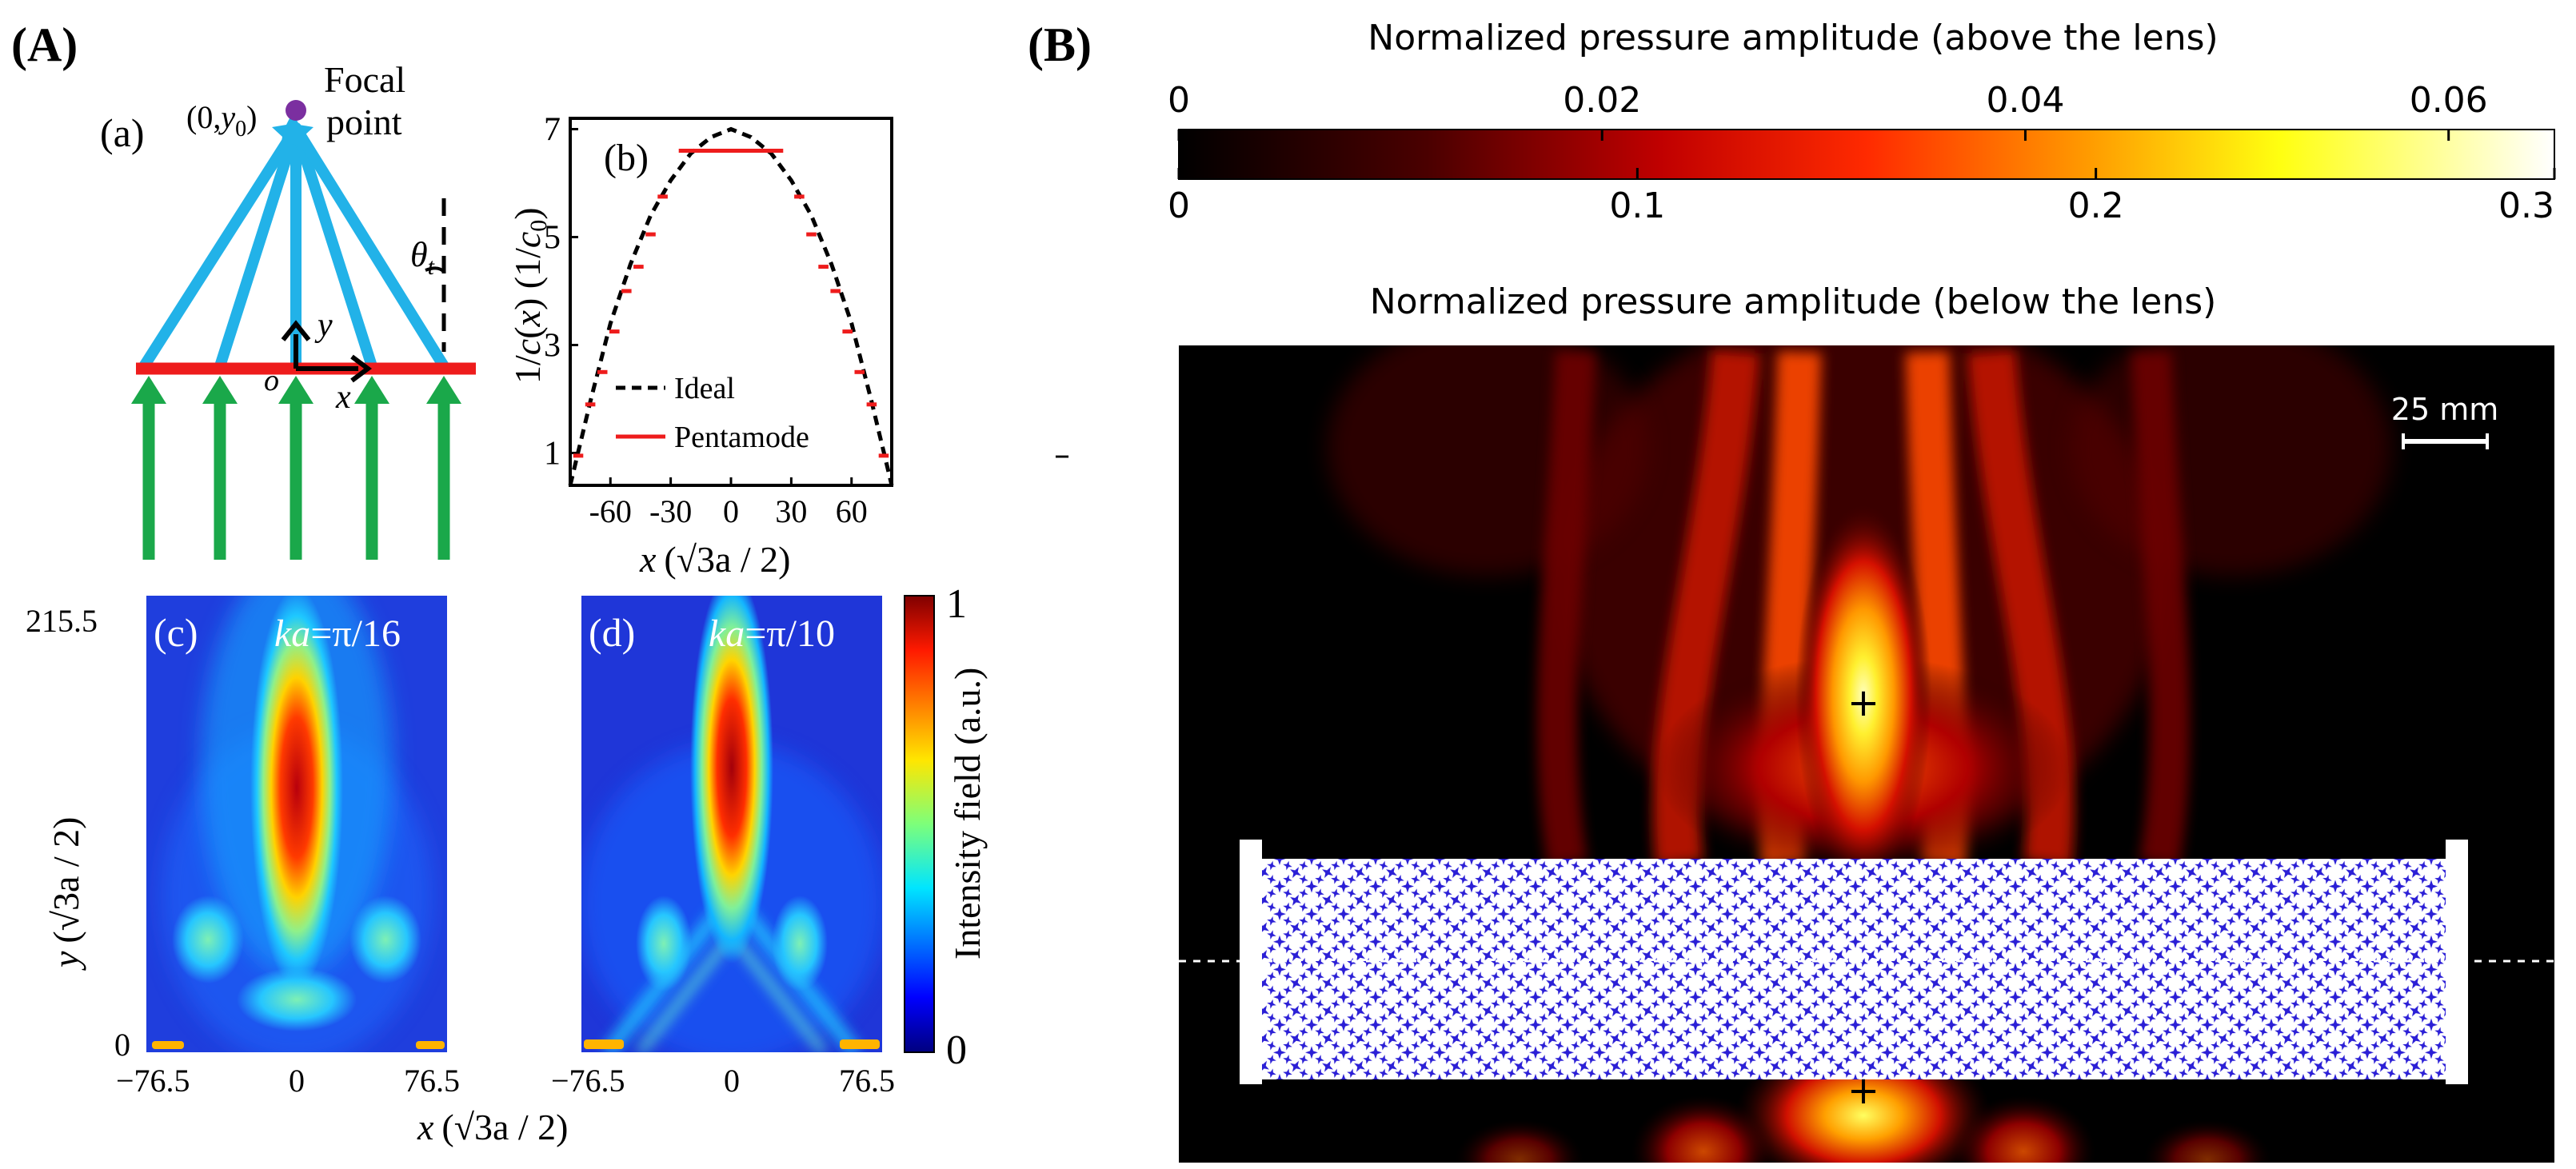 Image resolution: width=2576 pixels, height=1169 pixels. What do you see at coordinates (670, 511) in the screenshot?
I see `panel-b-xtick-label: -30` at bounding box center [670, 511].